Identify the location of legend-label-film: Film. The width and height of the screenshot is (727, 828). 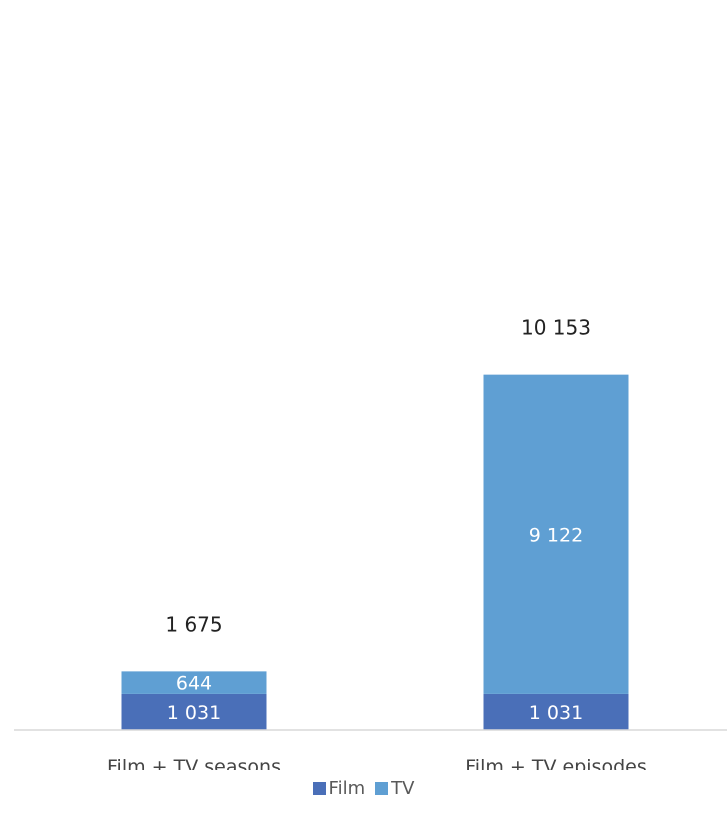
(347, 788).